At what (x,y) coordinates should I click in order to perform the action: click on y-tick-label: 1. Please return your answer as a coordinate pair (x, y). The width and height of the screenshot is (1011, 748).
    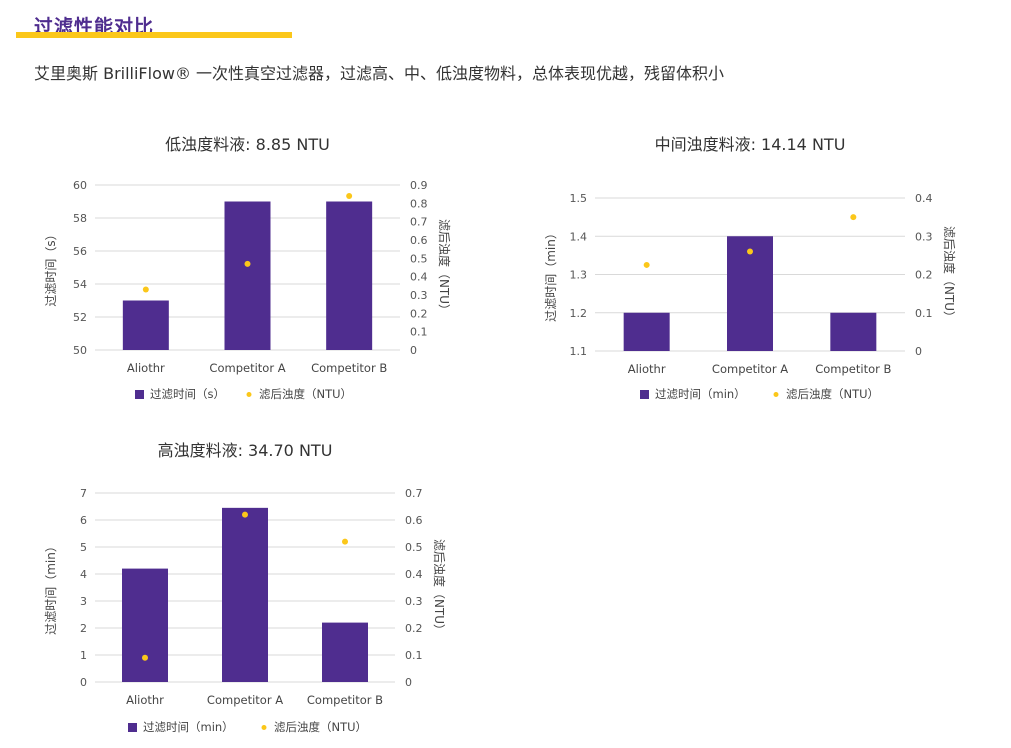
    Looking at the image, I should click on (83, 655).